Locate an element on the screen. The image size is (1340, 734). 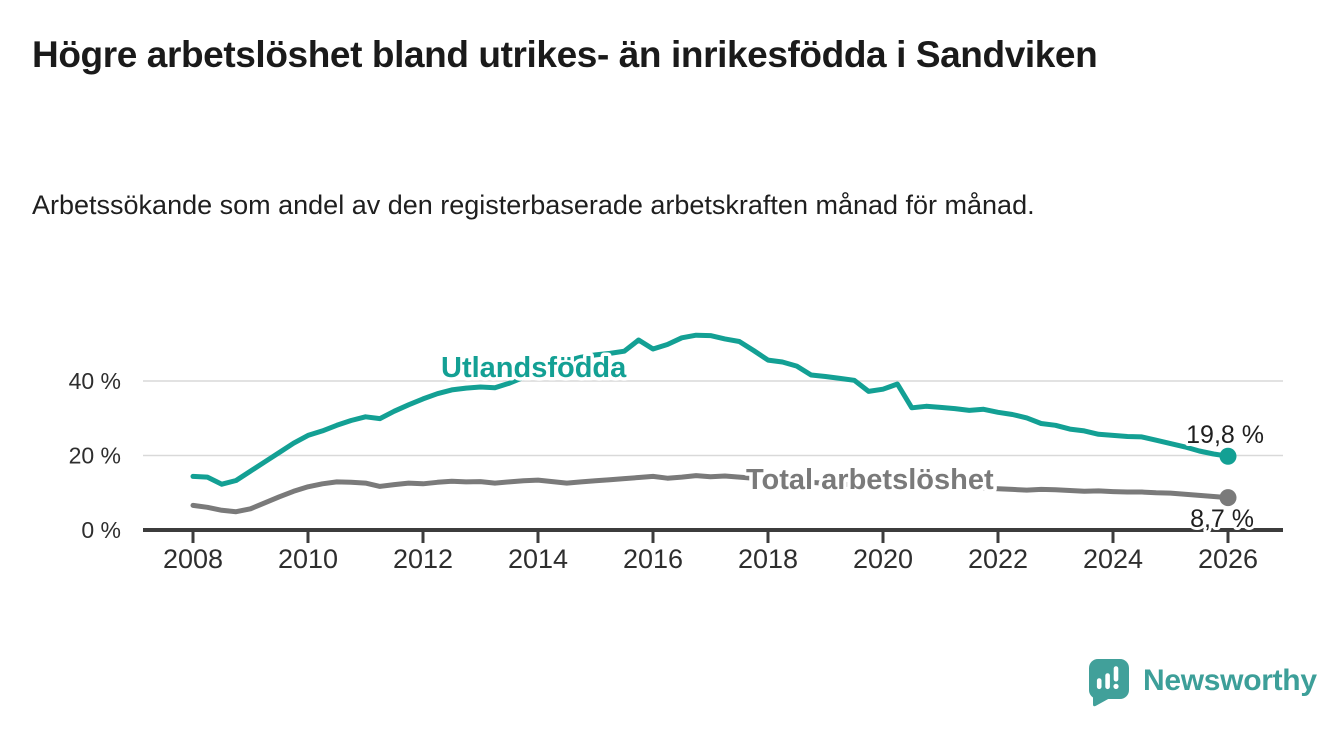
series-line-total is located at coordinates (710, 494).